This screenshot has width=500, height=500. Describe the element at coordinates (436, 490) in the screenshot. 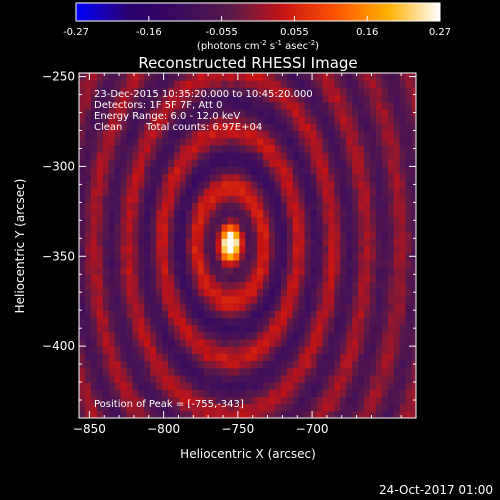

I see `footer-date: 24-Oct-2017 01:00` at that location.